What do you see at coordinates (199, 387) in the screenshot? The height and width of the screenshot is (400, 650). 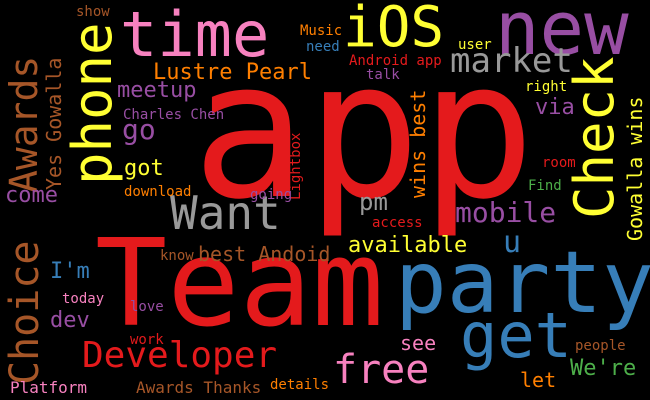 I see `word-awards-thanks: Awards Thanks` at bounding box center [199, 387].